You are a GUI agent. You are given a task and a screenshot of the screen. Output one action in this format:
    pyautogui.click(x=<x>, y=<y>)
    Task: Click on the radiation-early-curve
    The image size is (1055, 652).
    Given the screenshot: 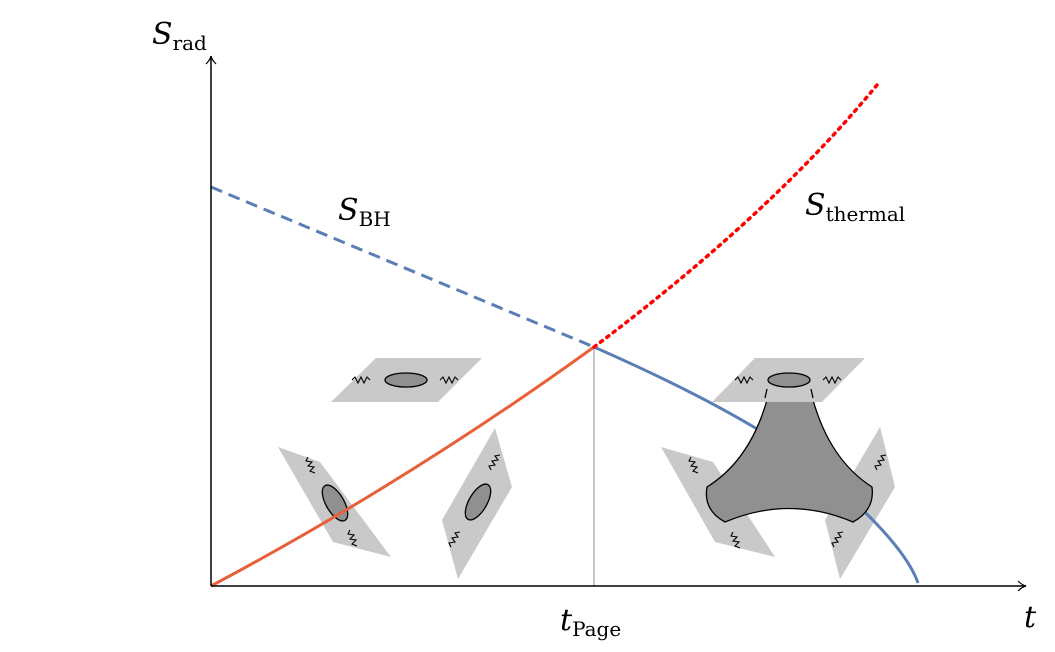 What is the action you would take?
    pyautogui.click(x=402, y=466)
    